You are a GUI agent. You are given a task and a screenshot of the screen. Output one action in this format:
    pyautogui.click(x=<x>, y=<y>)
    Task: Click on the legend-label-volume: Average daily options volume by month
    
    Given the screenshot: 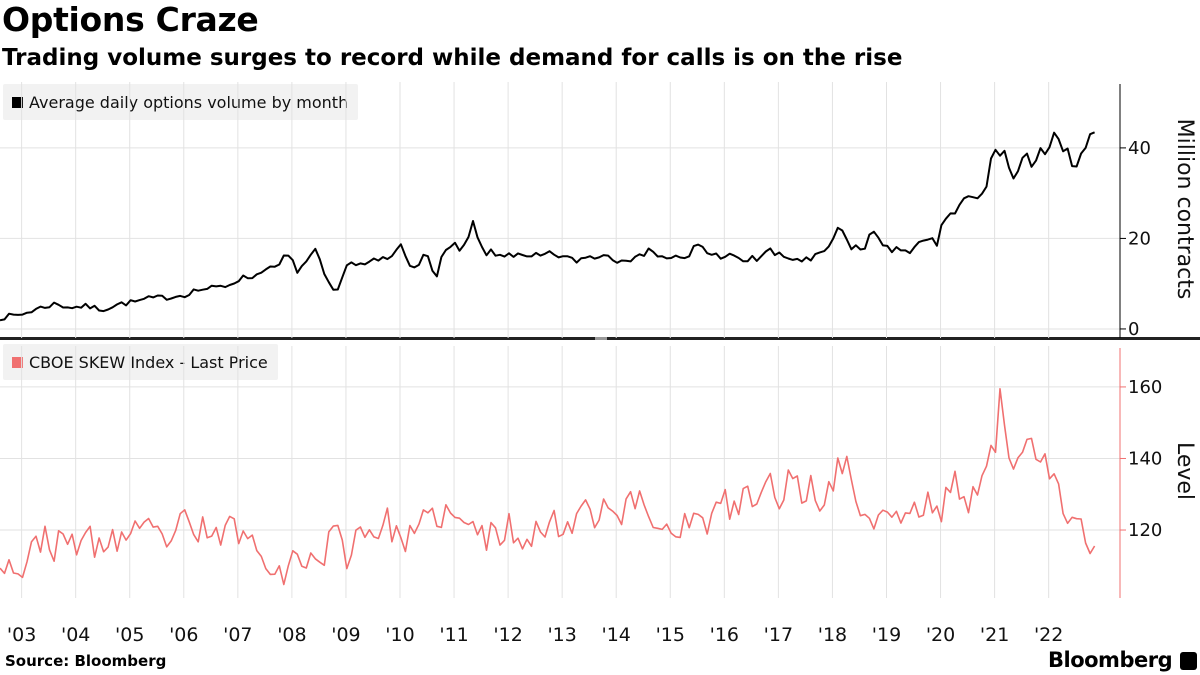 What is the action you would take?
    pyautogui.click(x=189, y=102)
    